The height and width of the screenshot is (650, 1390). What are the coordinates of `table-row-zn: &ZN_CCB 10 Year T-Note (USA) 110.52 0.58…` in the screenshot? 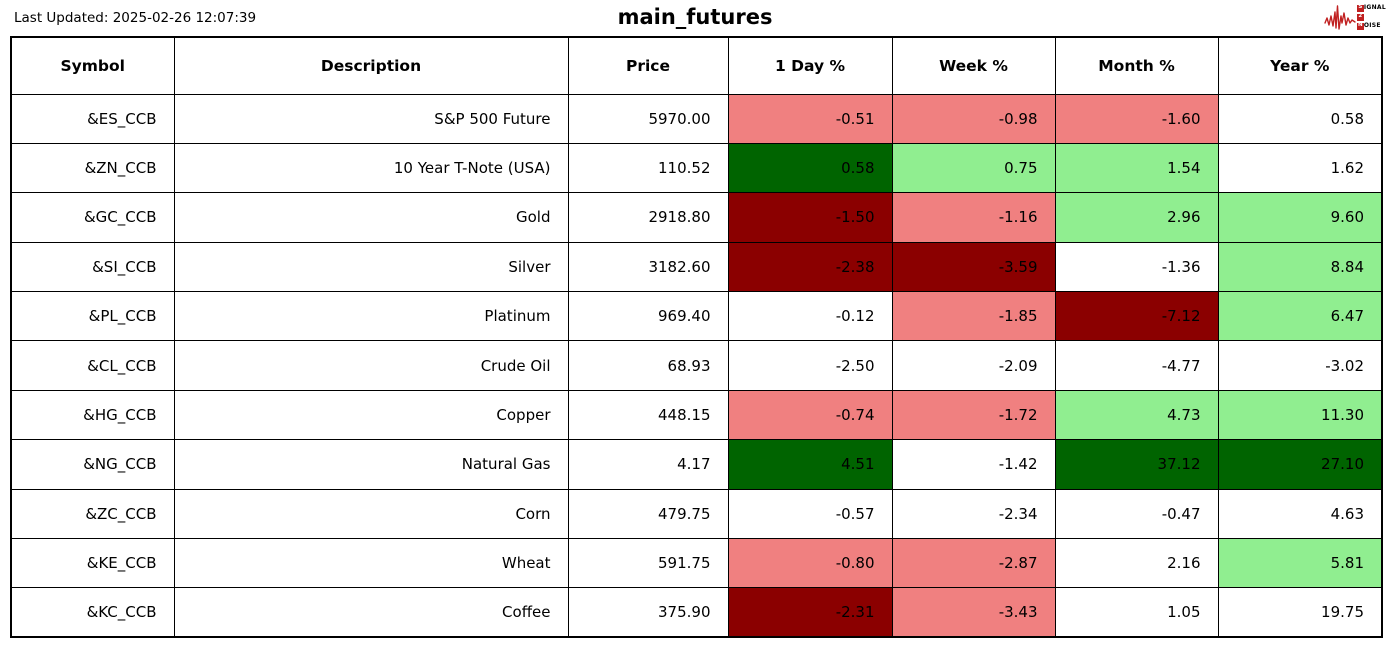 It's located at (696, 168).